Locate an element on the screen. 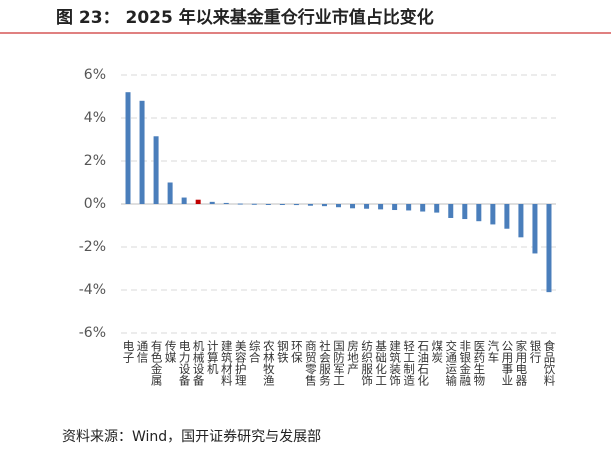  x-tick-label: 家用电器 is located at coordinates (521, 363).